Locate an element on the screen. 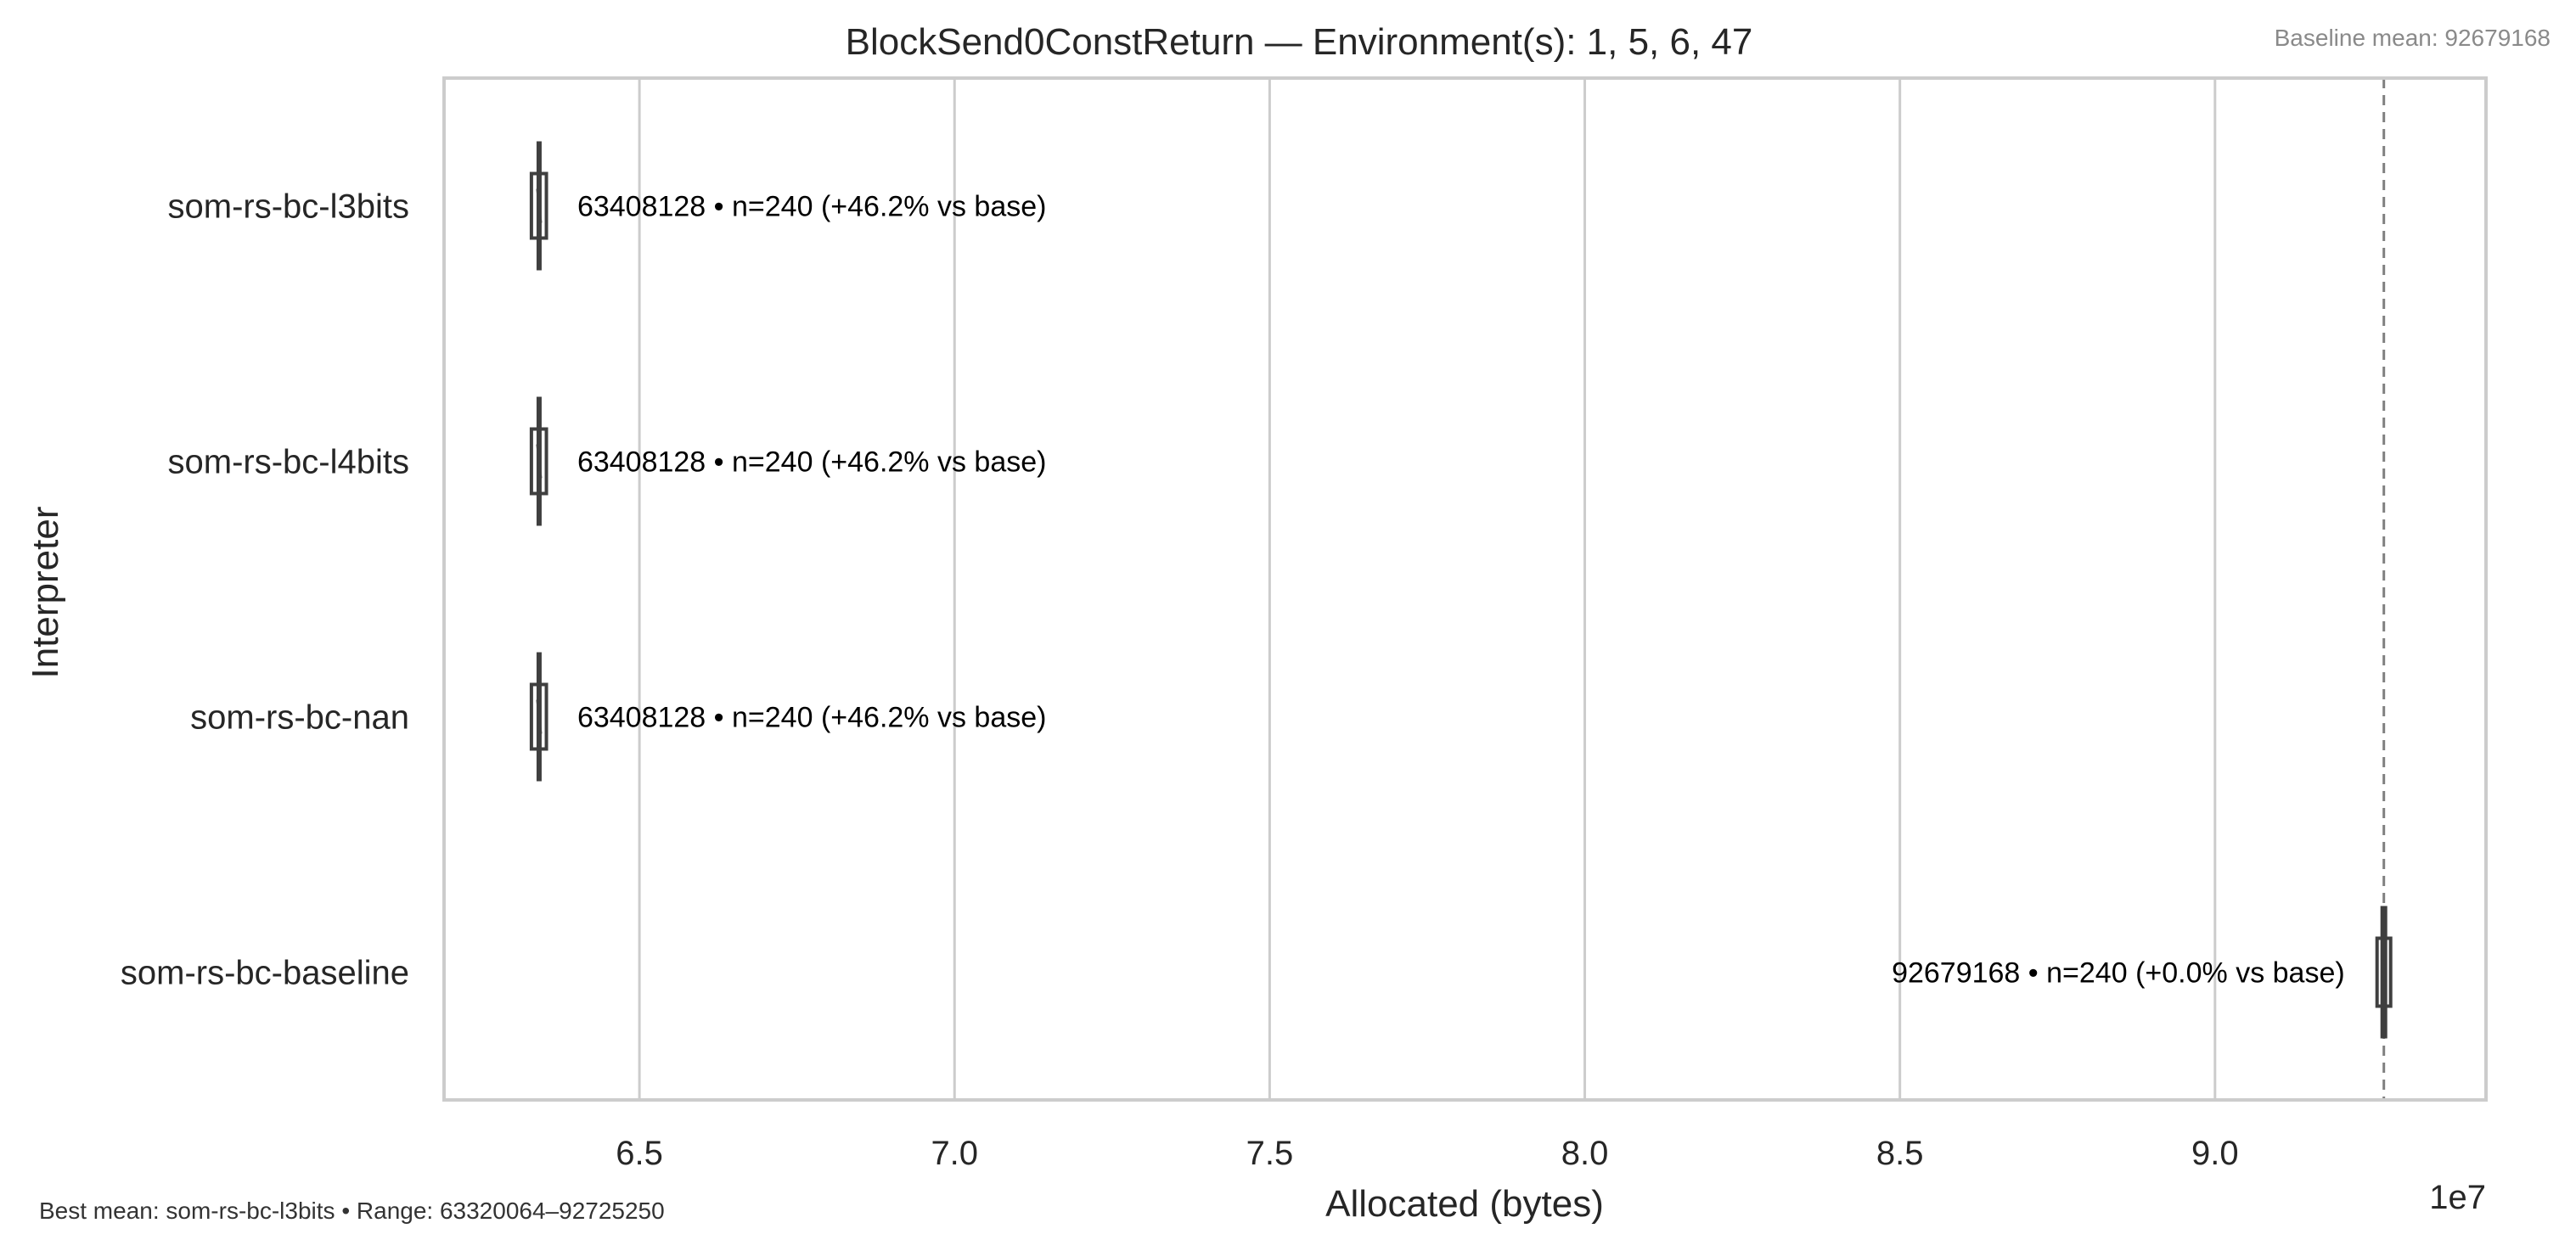 This screenshot has width=2576, height=1251. x-offset-label: 1e7 is located at coordinates (2457, 1197).